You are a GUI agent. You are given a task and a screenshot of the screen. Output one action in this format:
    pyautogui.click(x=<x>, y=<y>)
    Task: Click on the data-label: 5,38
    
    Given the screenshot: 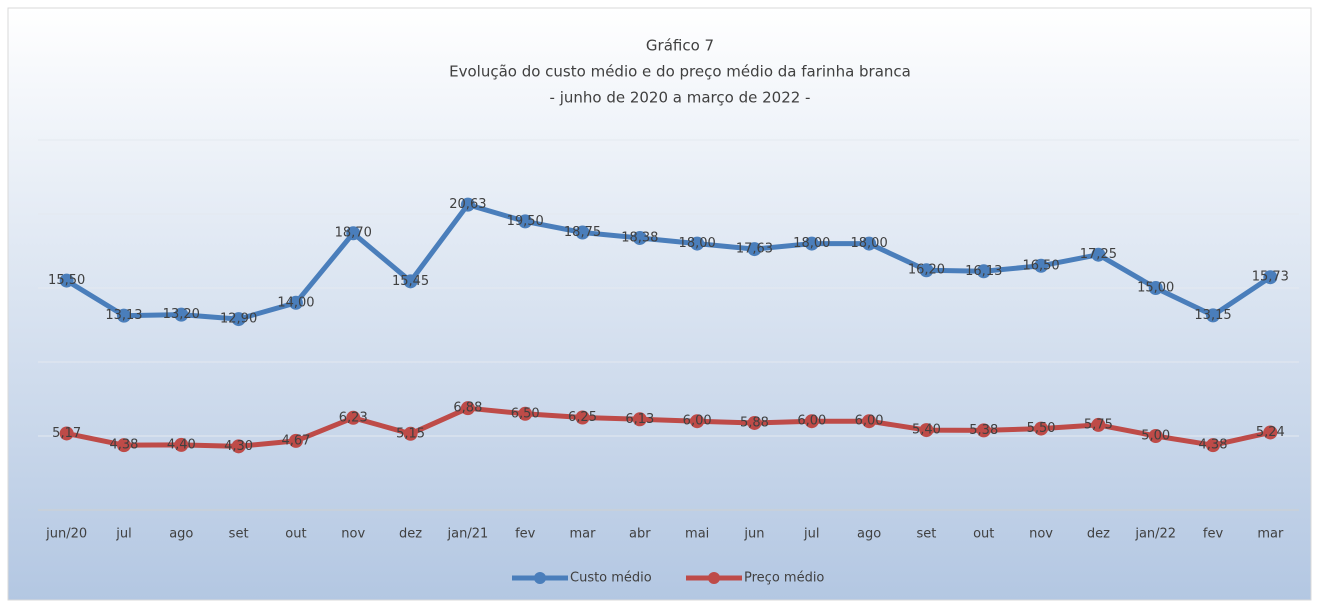 What is the action you would take?
    pyautogui.click(x=983, y=430)
    